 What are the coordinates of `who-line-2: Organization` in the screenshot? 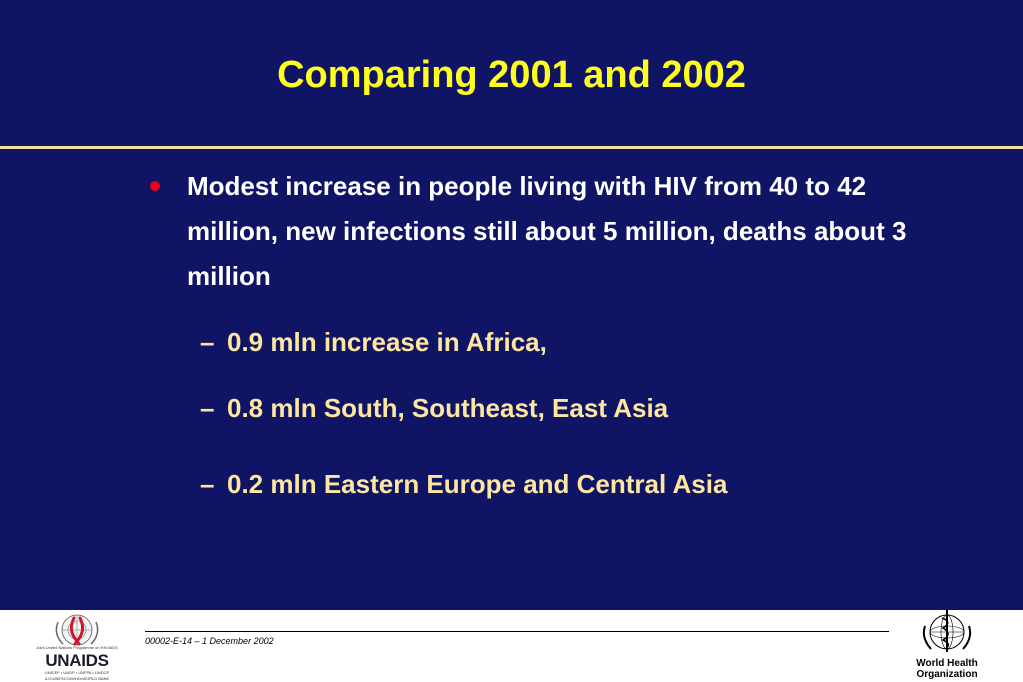 It's located at (947, 674).